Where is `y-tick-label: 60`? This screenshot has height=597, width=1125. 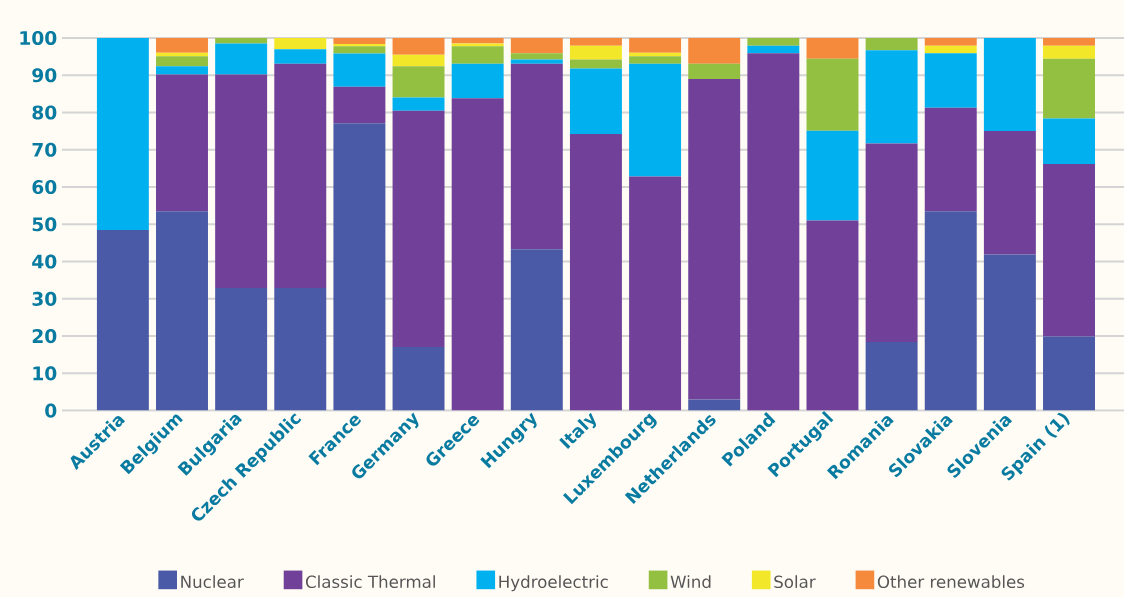
y-tick-label: 60 is located at coordinates (44, 186).